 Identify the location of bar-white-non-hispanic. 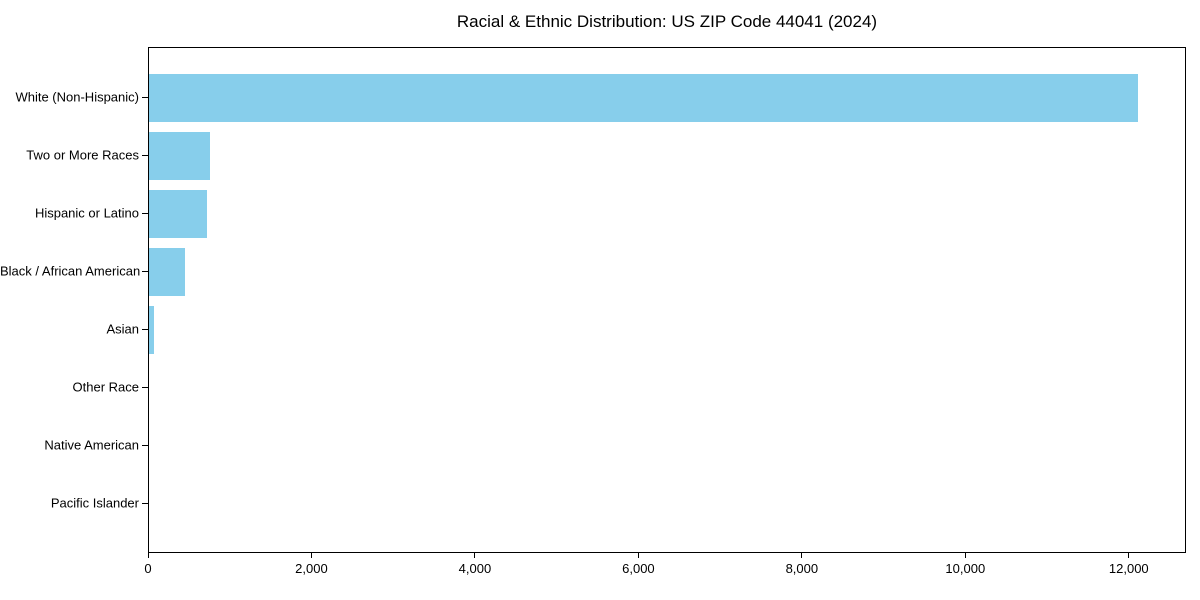
(643, 98).